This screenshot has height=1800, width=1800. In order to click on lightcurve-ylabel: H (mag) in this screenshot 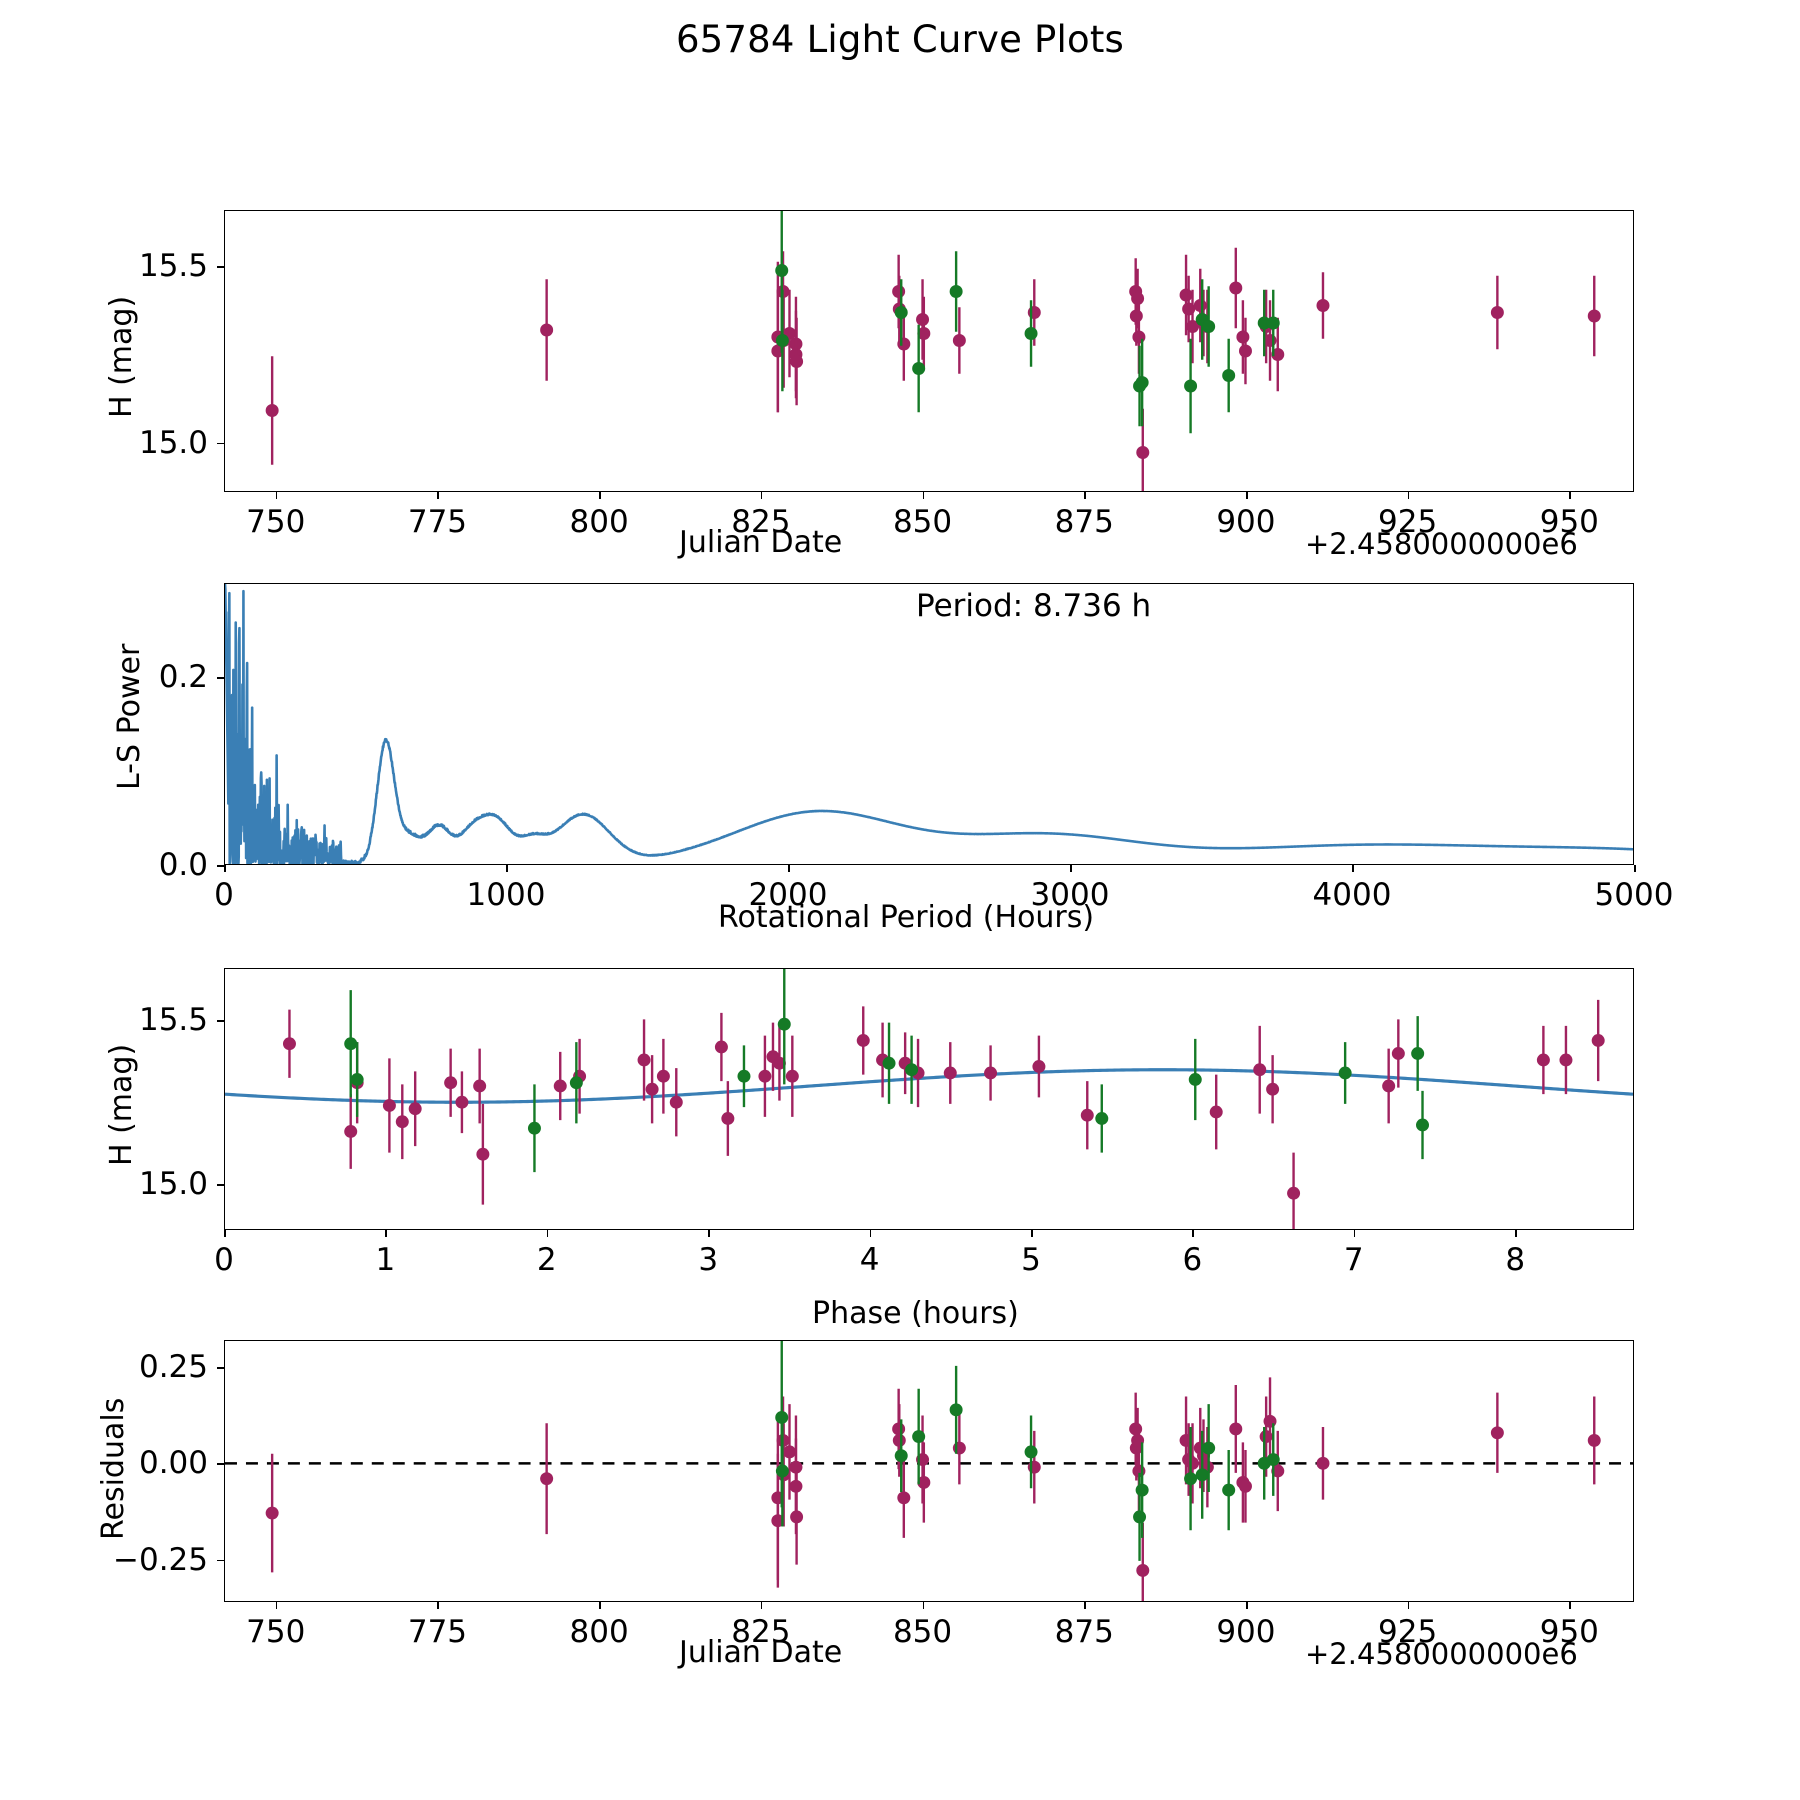, I will do `click(121, 356)`.